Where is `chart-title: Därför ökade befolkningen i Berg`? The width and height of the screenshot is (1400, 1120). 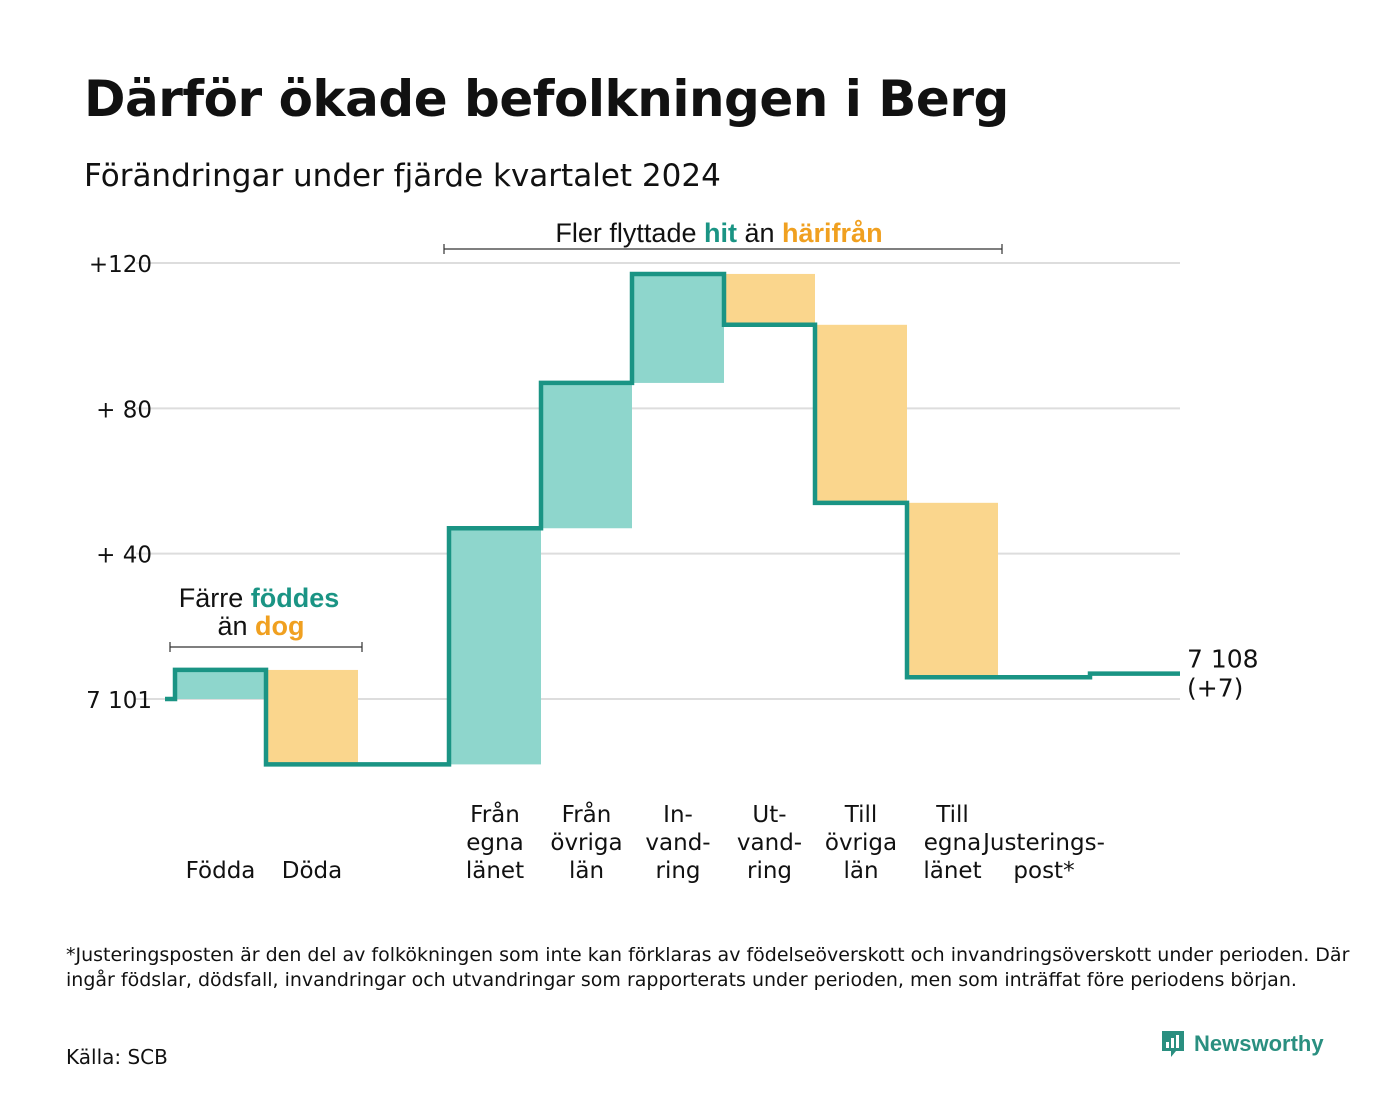
chart-title: Därför ökade befolkningen i Berg is located at coordinates (546, 99).